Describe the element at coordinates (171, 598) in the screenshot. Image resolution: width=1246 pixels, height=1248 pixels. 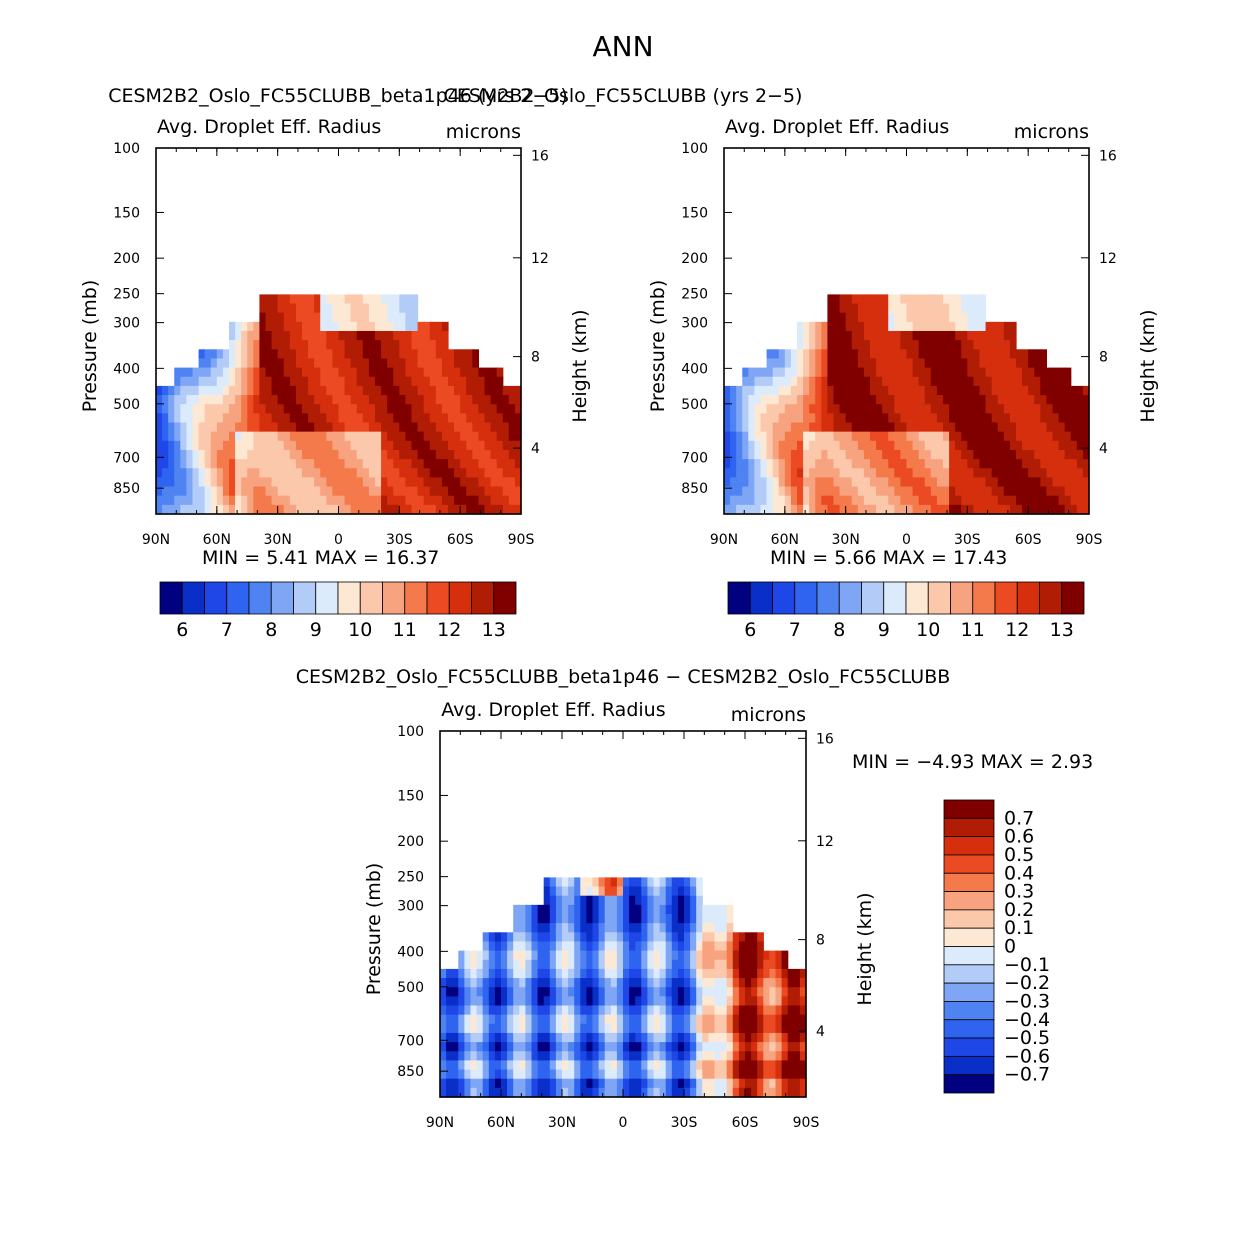
I see `colorbar-swatch` at that location.